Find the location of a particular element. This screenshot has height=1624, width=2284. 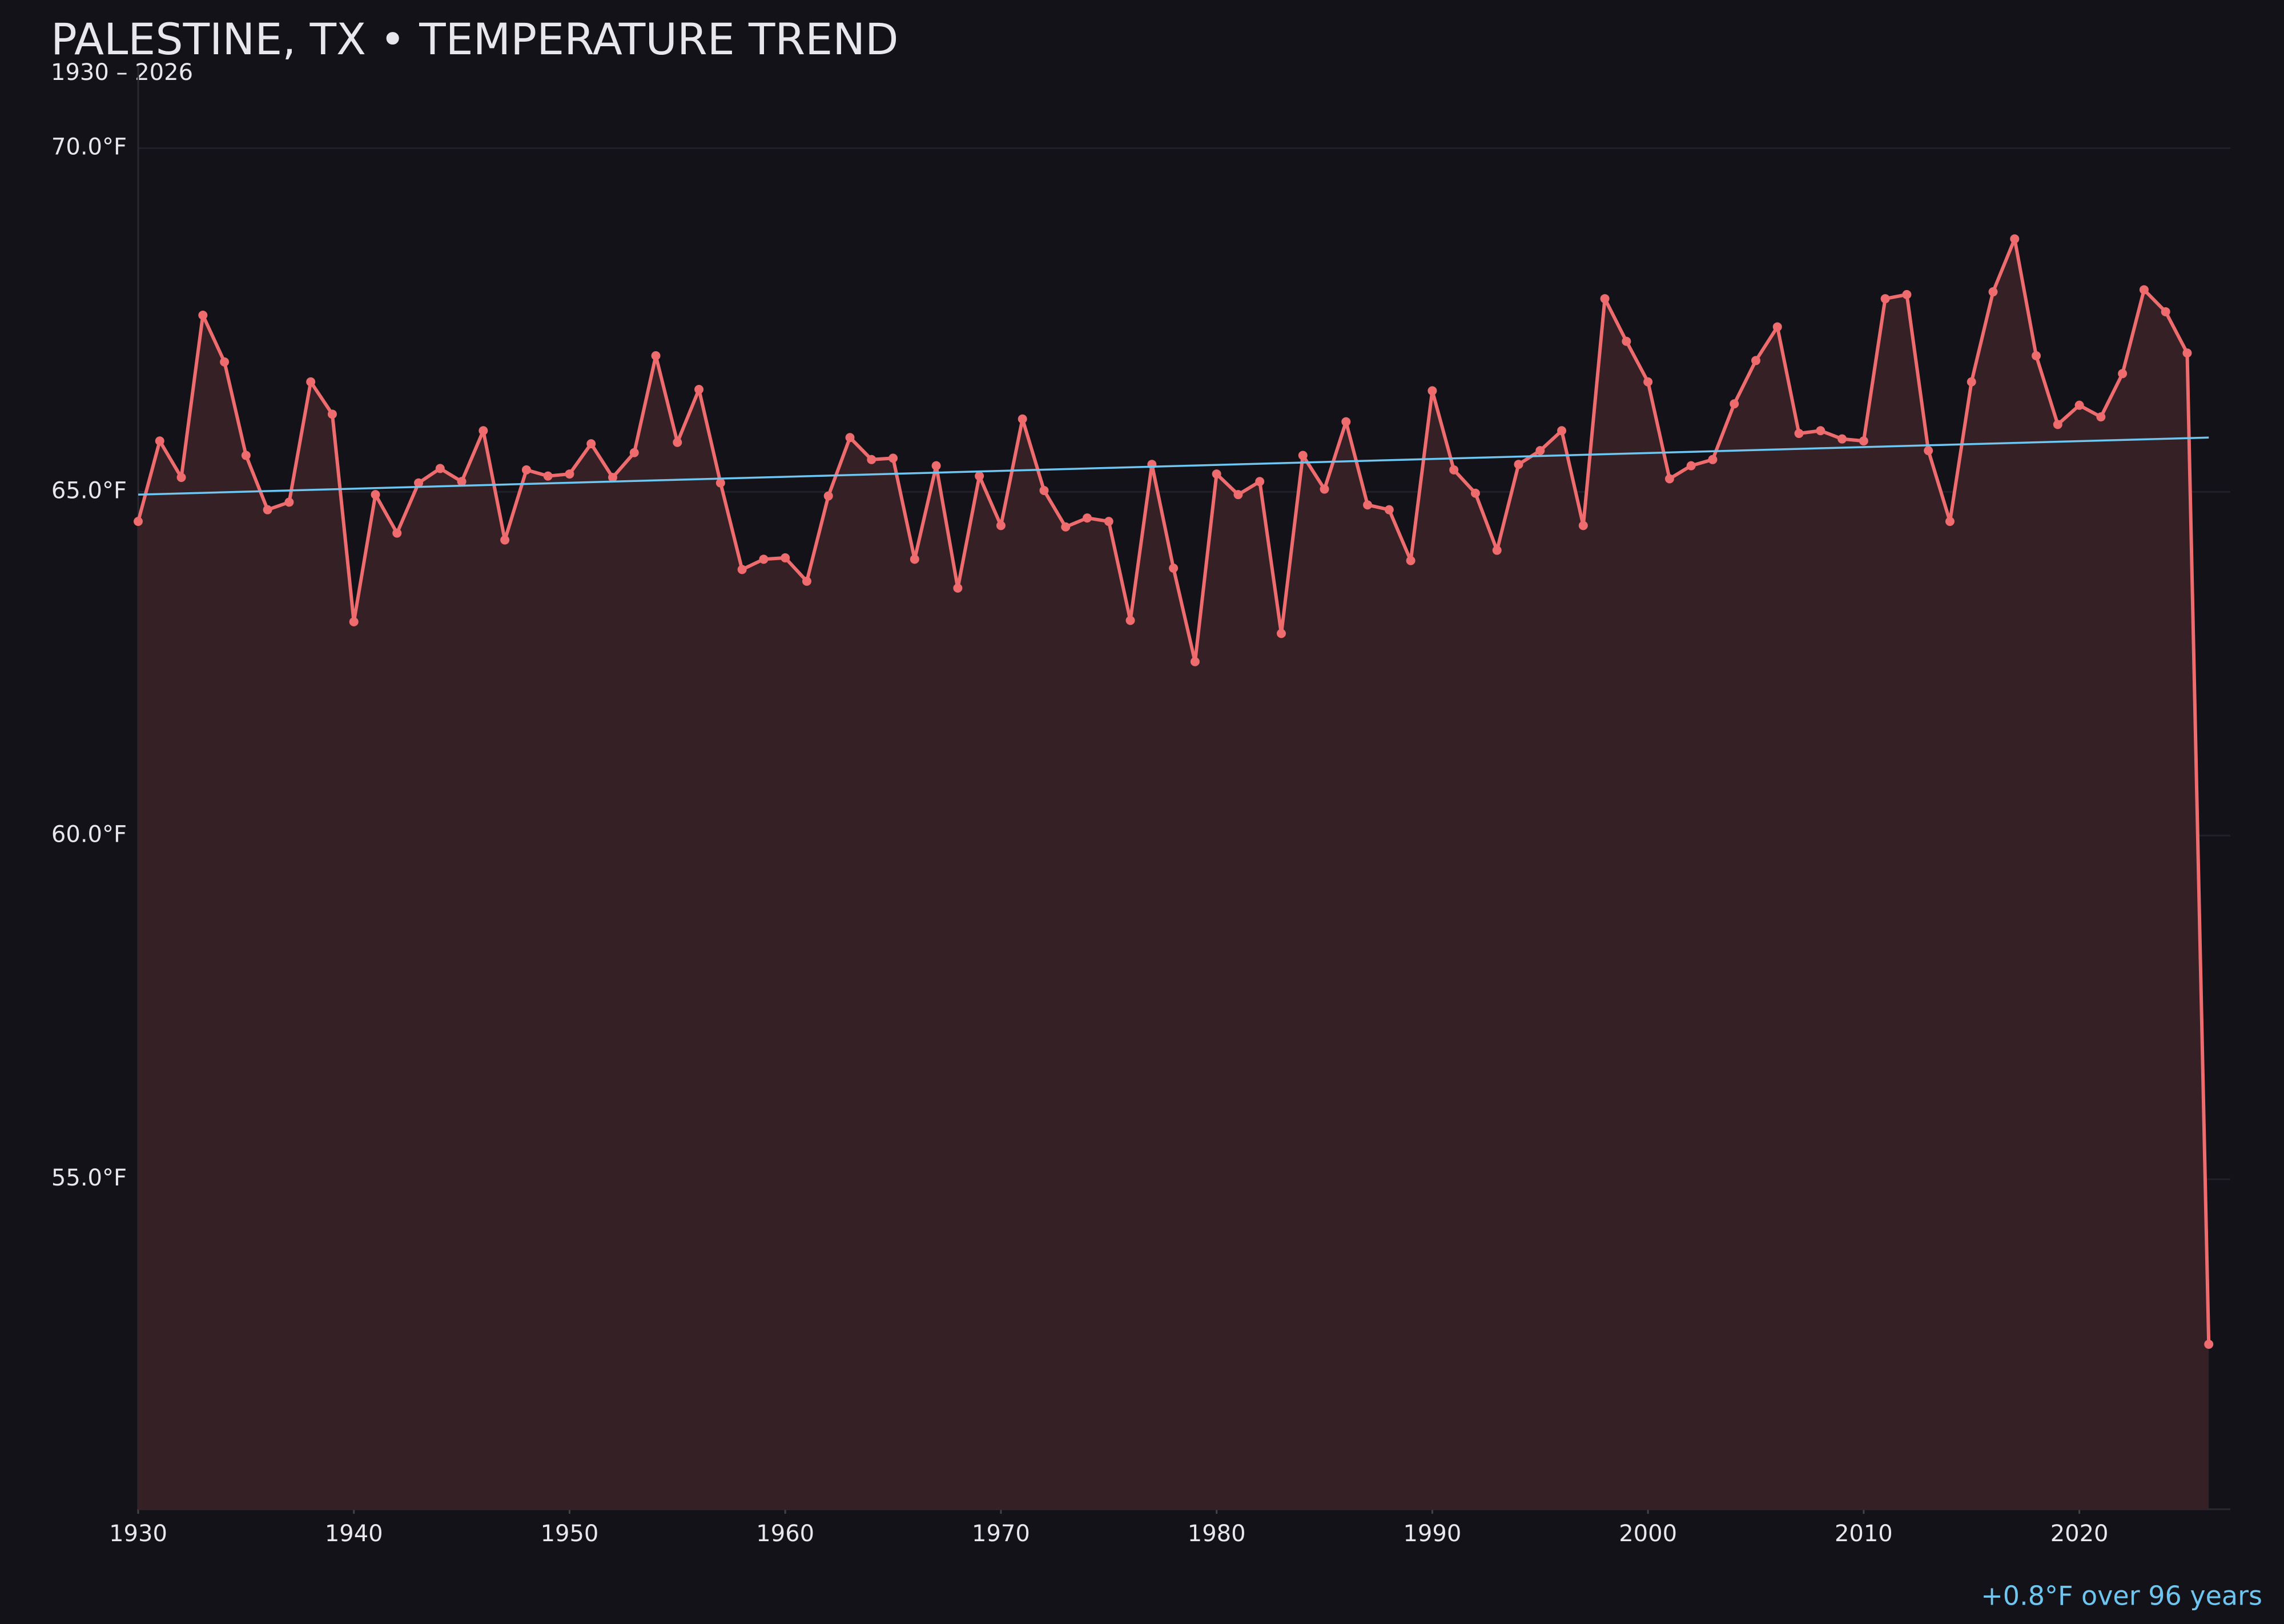

y-tick-label: 55.0°F is located at coordinates (89, 1178).